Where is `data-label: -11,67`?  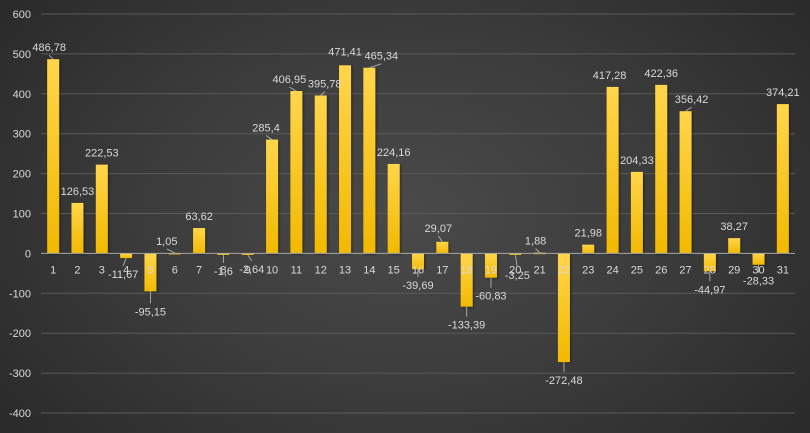 data-label: -11,67 is located at coordinates (123, 275).